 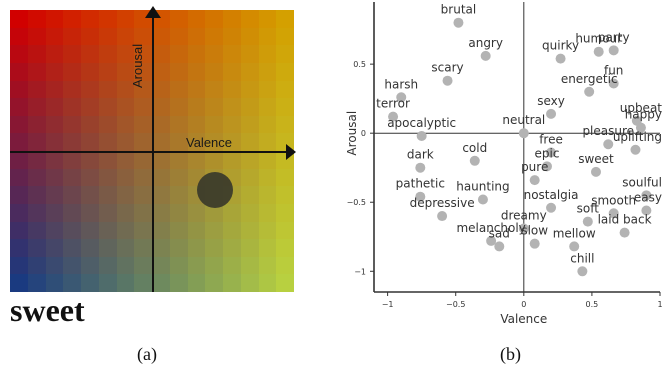 What do you see at coordinates (641, 108) in the screenshot?
I see `point-label: upbeat` at bounding box center [641, 108].